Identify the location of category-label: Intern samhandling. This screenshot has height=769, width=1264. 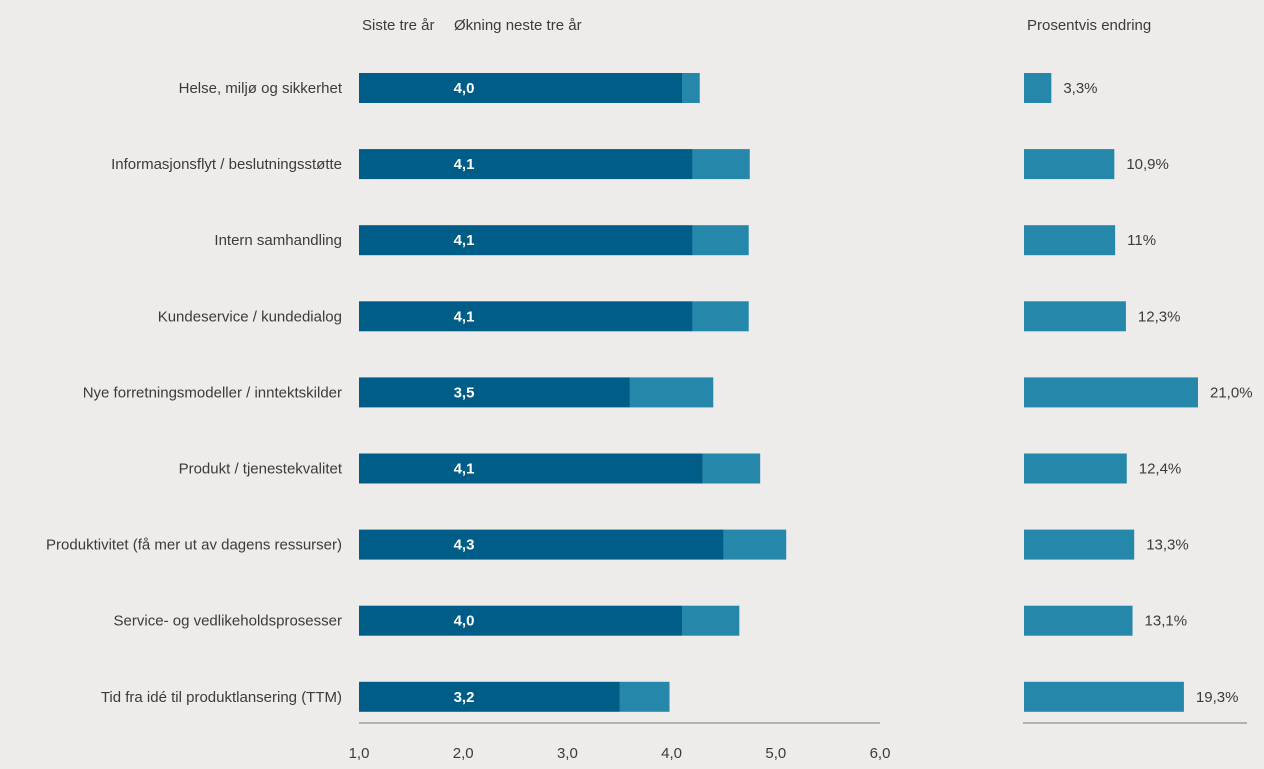
(278, 240).